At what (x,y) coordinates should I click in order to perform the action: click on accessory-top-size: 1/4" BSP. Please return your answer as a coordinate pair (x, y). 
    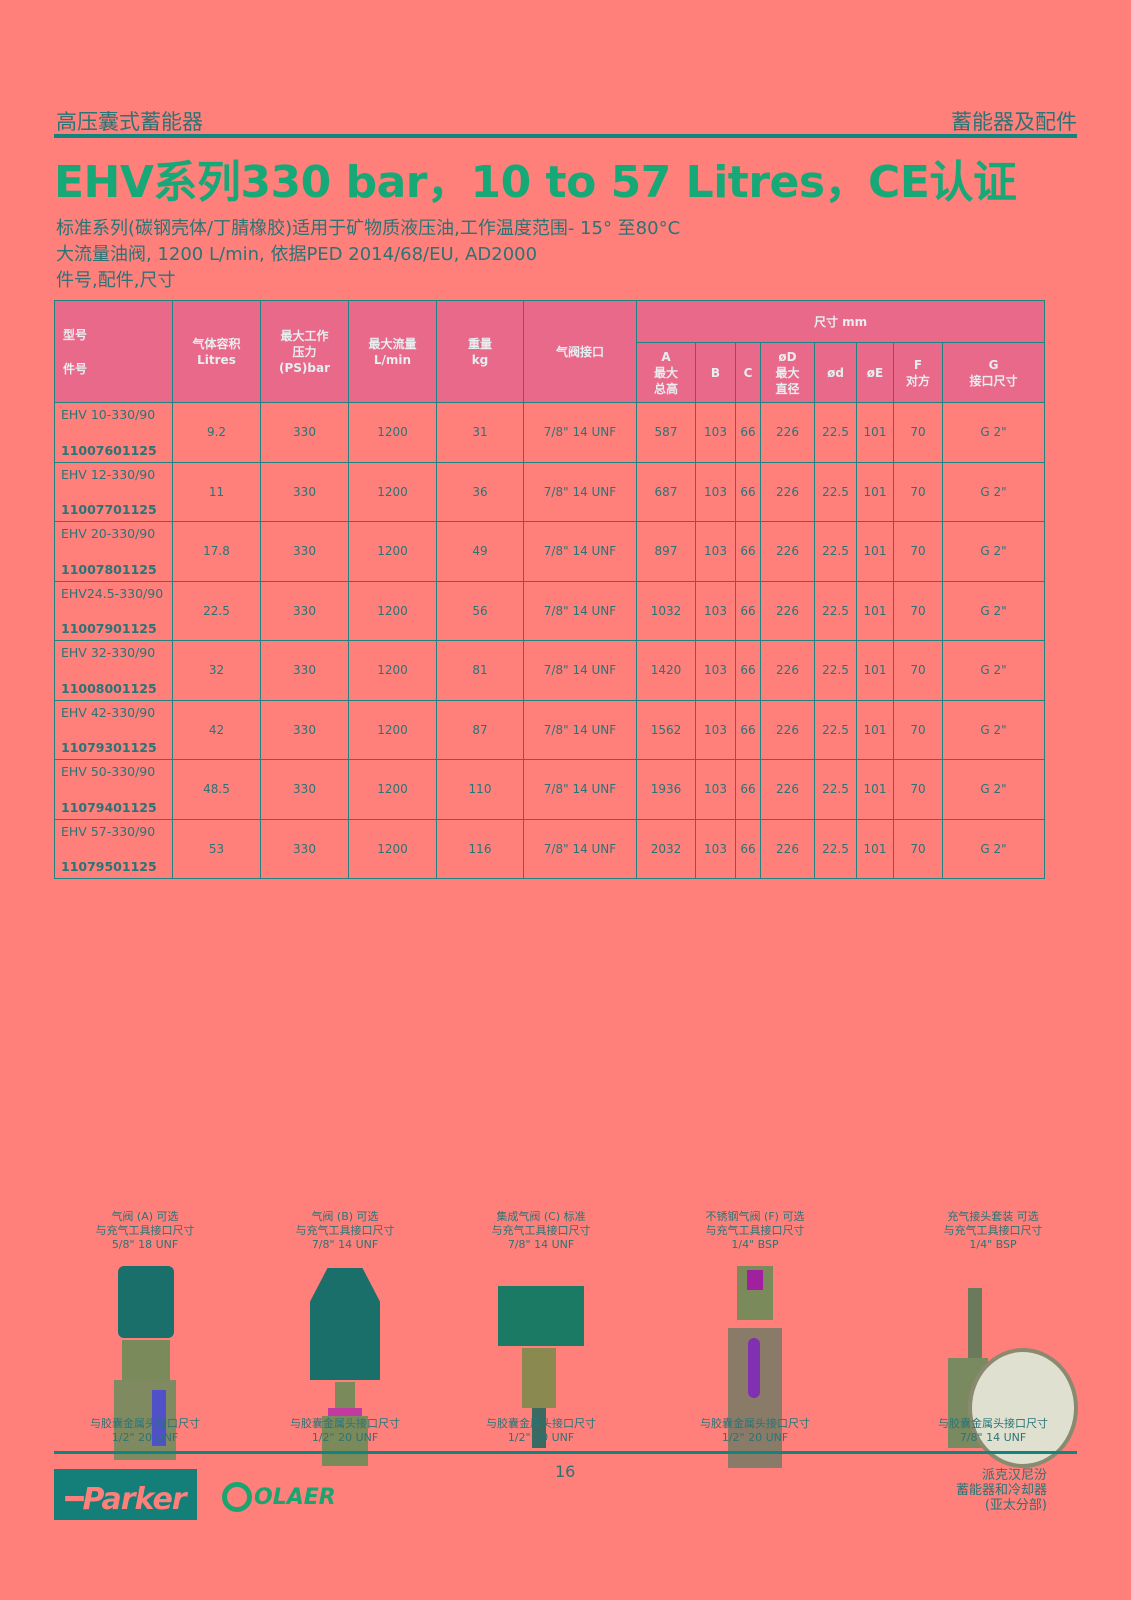
    Looking at the image, I should click on (755, 1244).